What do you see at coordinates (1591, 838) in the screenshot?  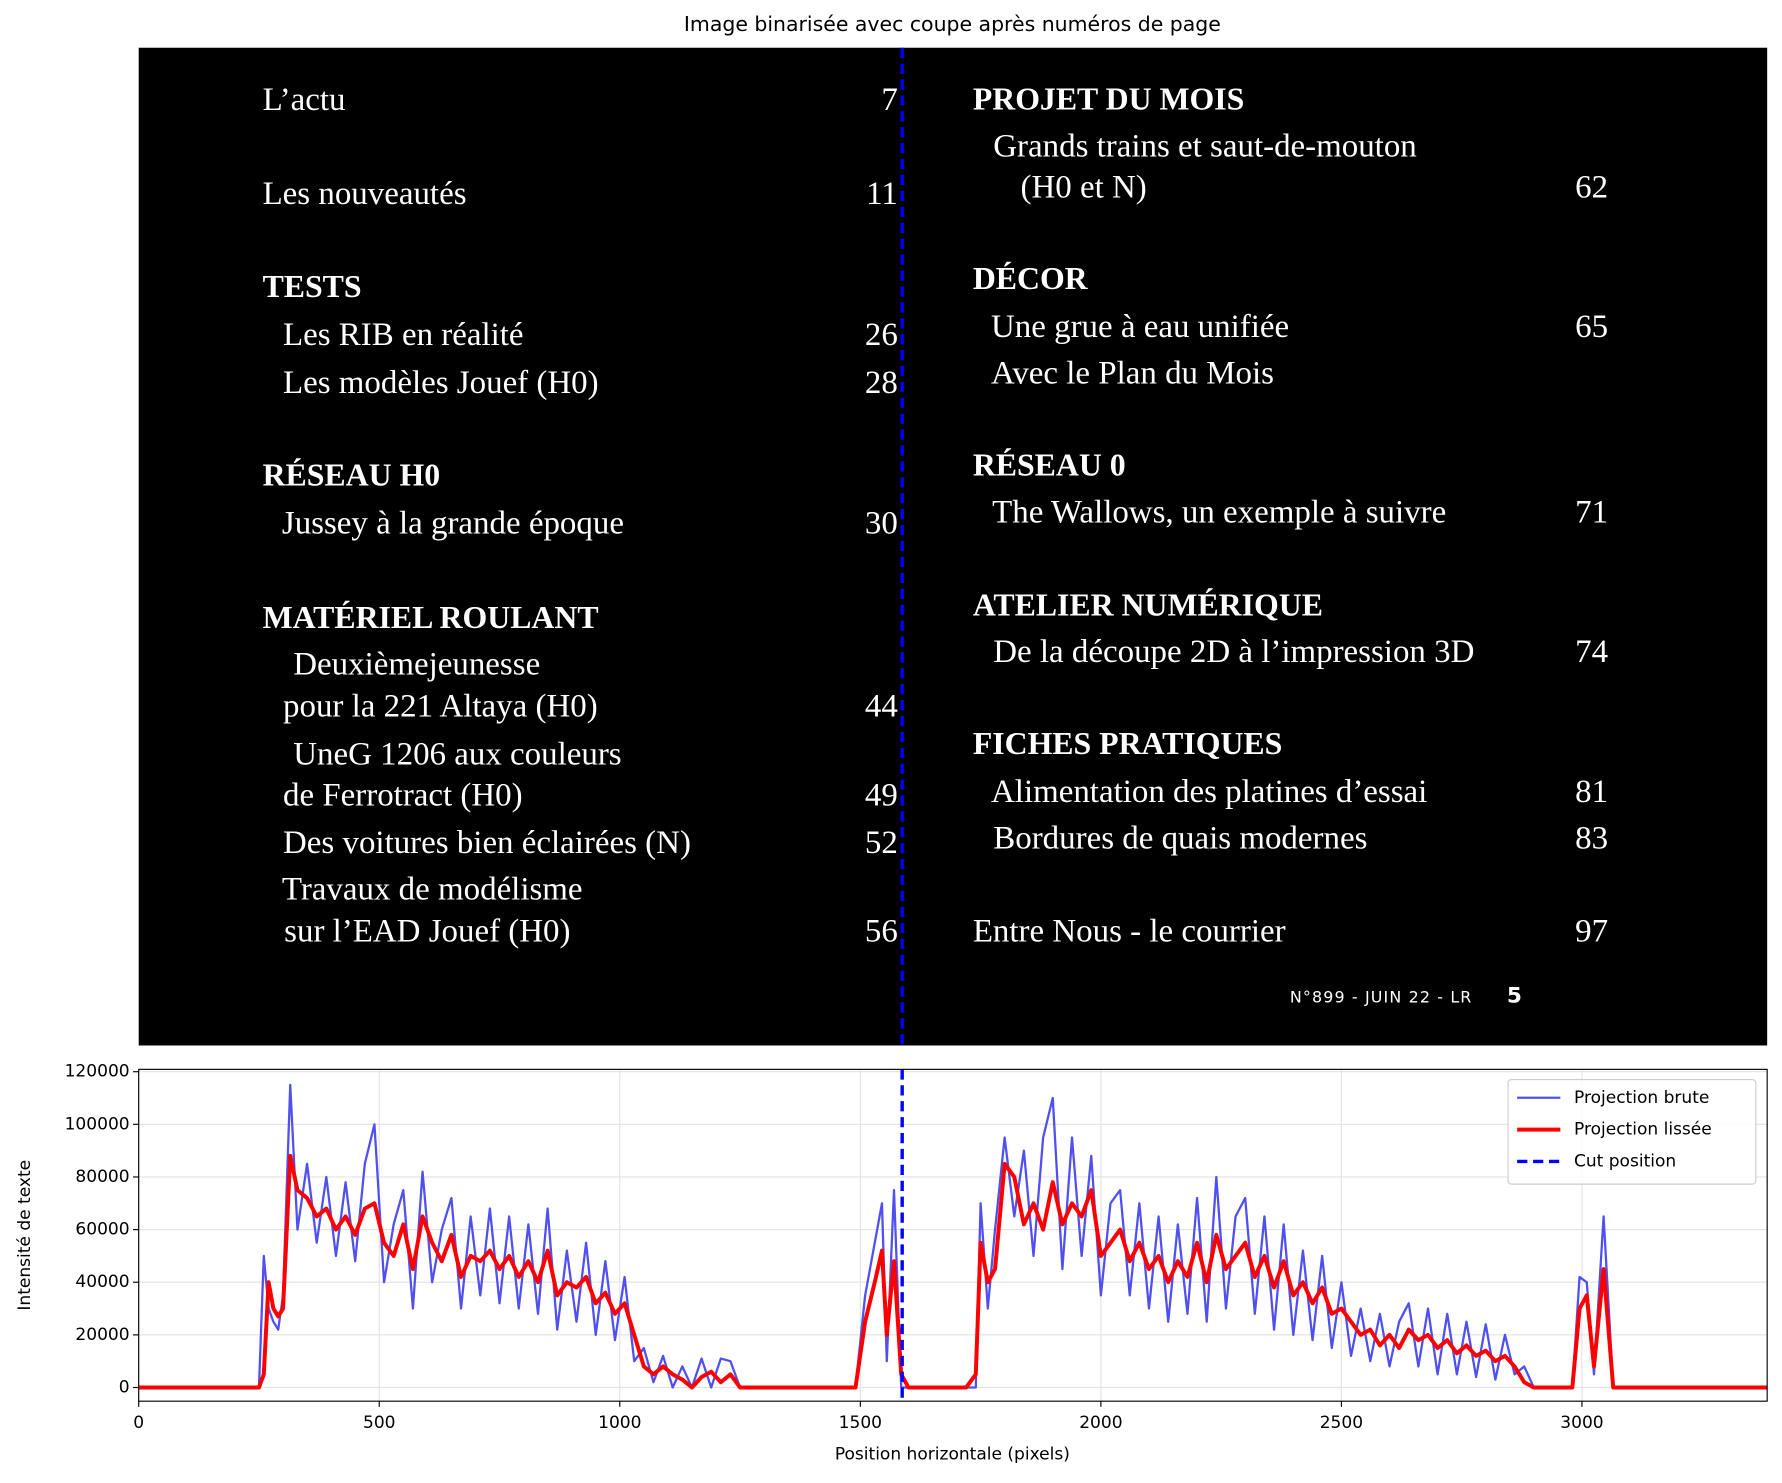 I see `toc-page: 83` at bounding box center [1591, 838].